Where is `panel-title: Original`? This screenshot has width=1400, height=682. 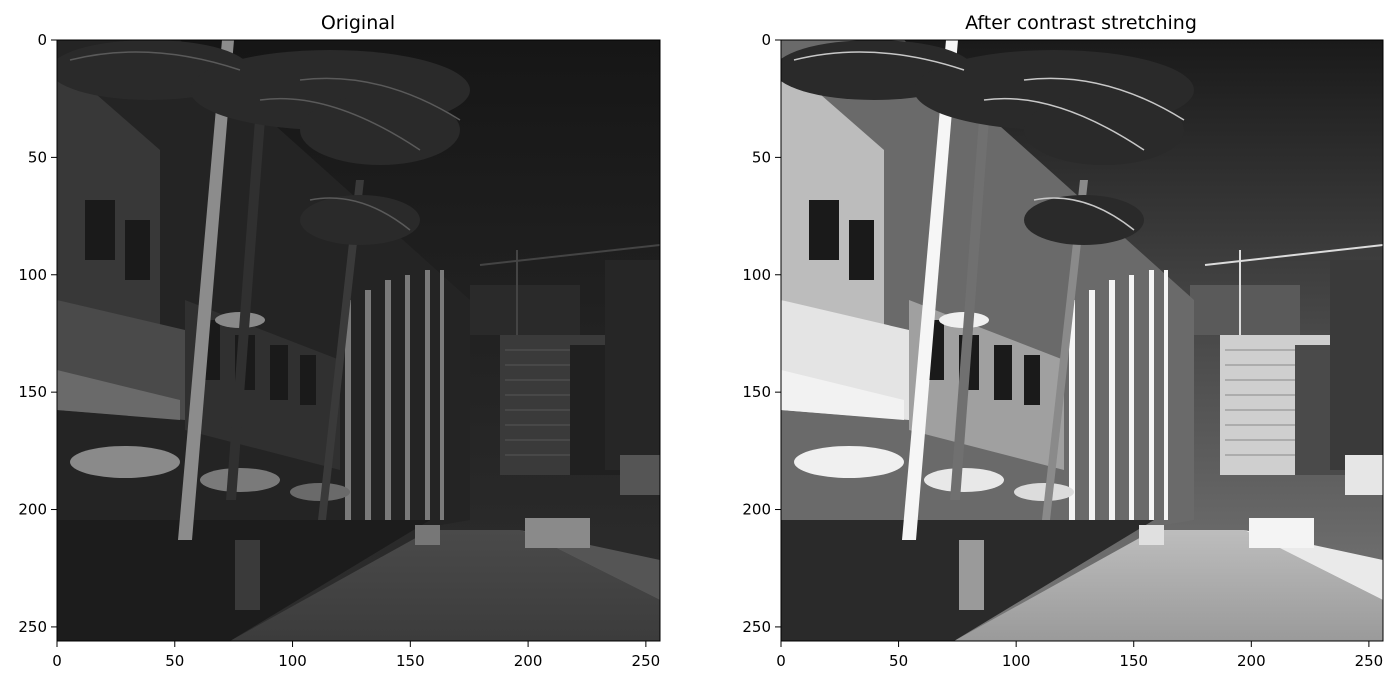
panel-title: Original is located at coordinates (358, 23).